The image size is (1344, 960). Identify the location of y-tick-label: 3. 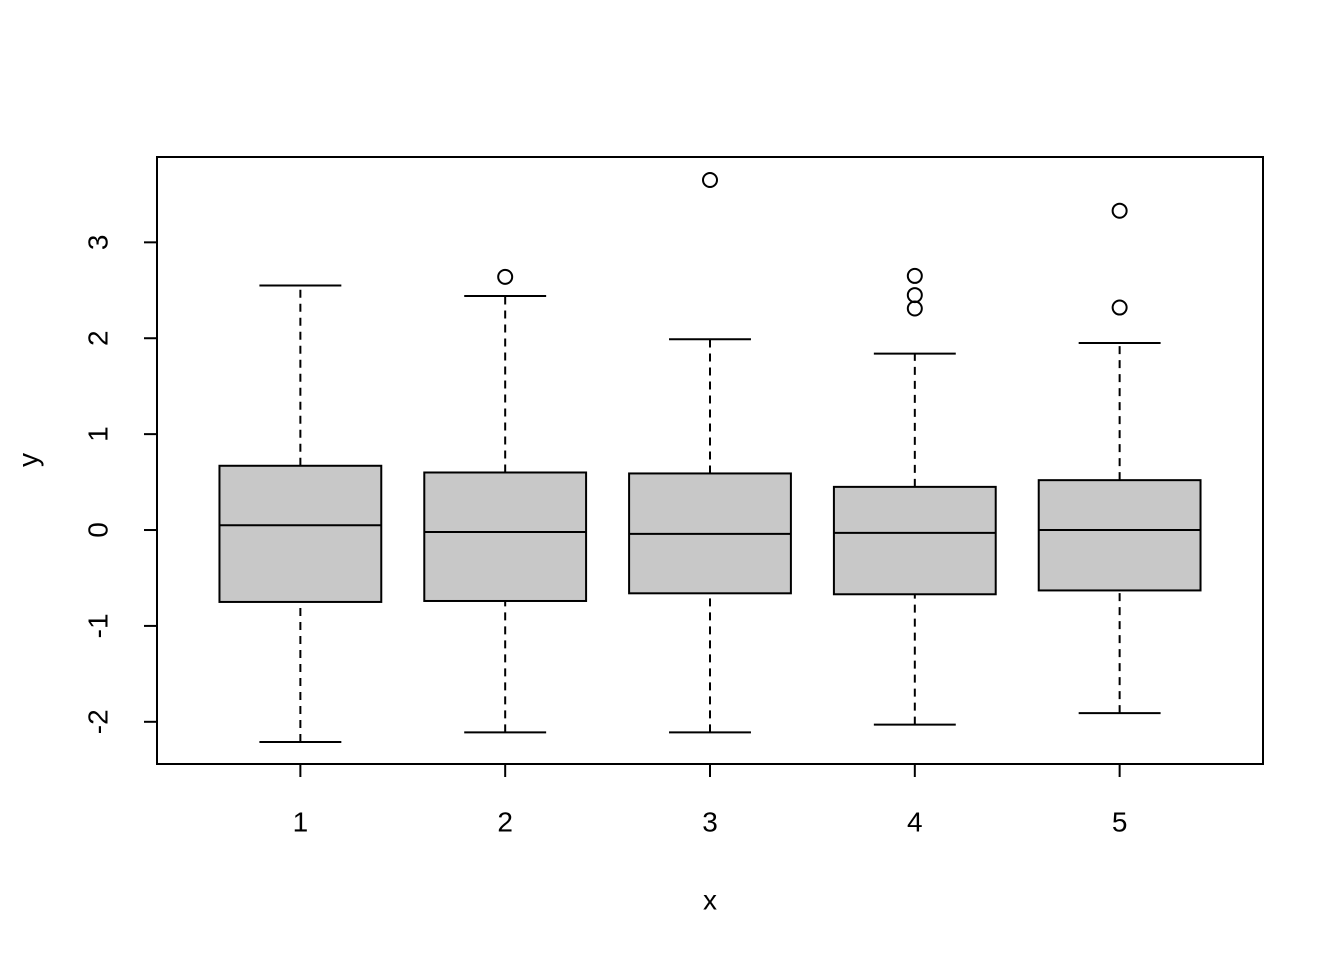
(97, 243).